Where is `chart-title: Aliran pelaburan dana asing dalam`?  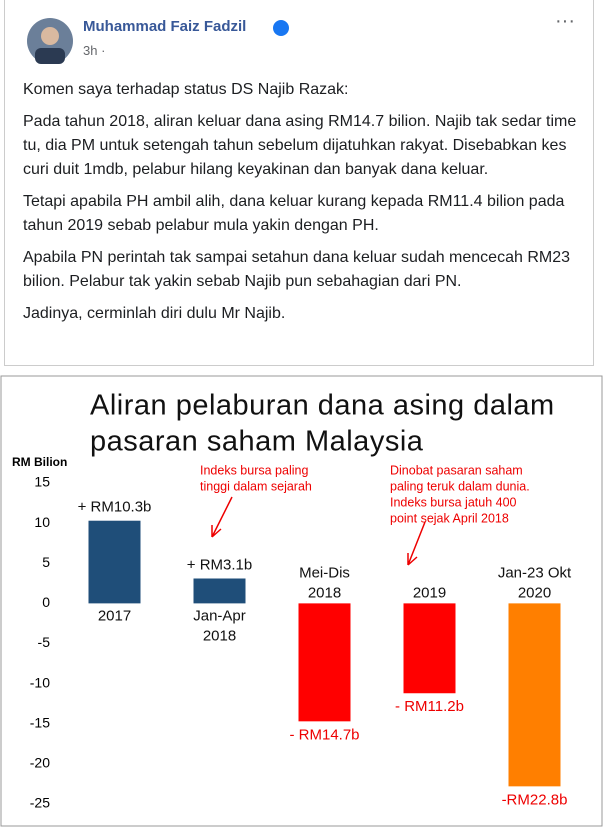
chart-title: Aliran pelaburan dana asing dalam is located at coordinates (322, 406).